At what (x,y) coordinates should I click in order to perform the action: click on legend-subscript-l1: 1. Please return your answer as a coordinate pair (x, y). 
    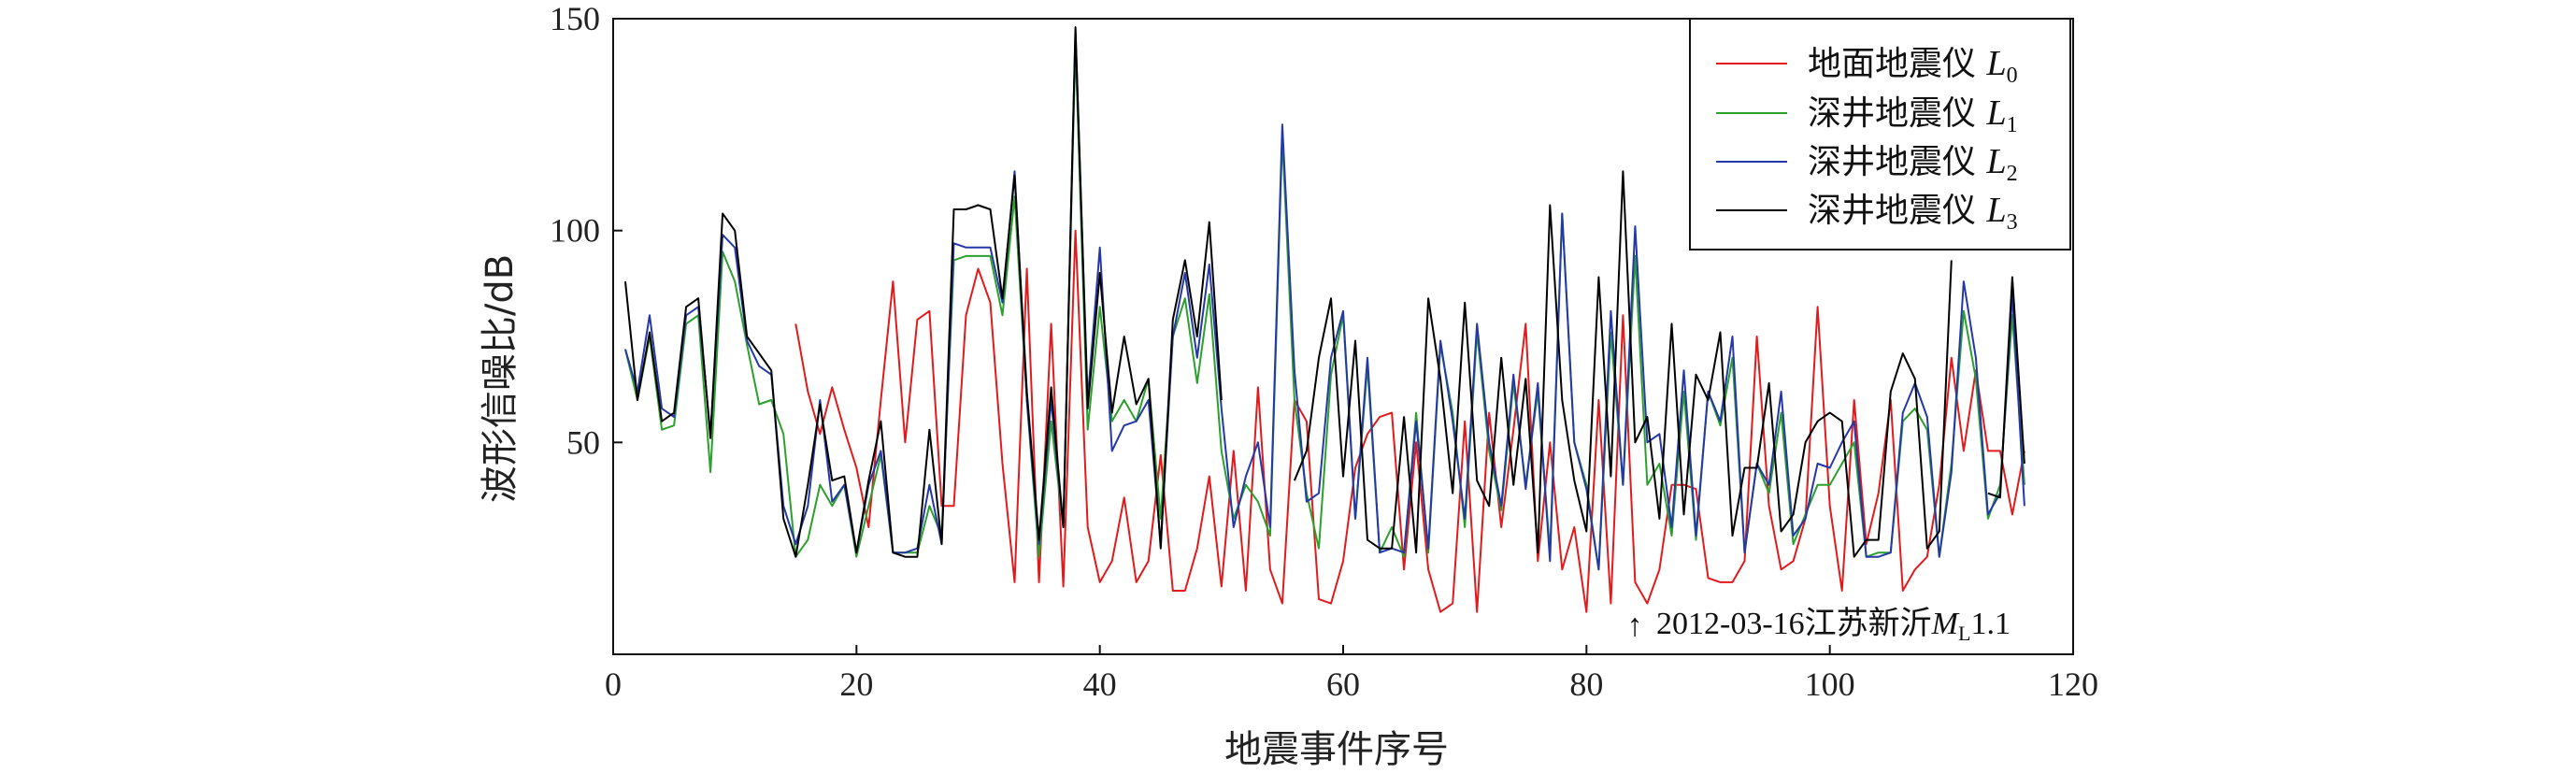
    Looking at the image, I should click on (2012, 125).